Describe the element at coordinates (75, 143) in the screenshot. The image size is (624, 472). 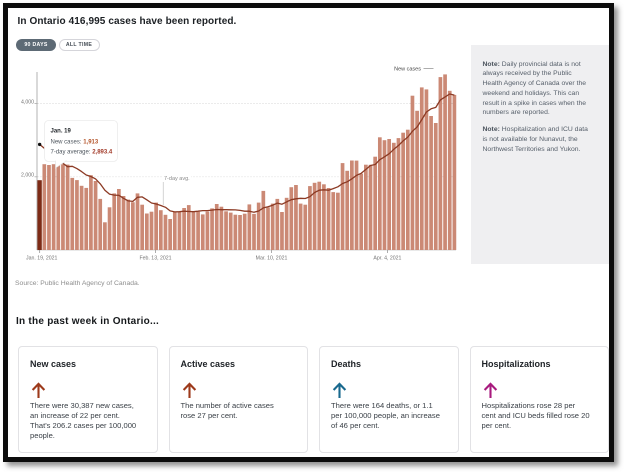
I see `svg-text: New cases: 1,913` at that location.